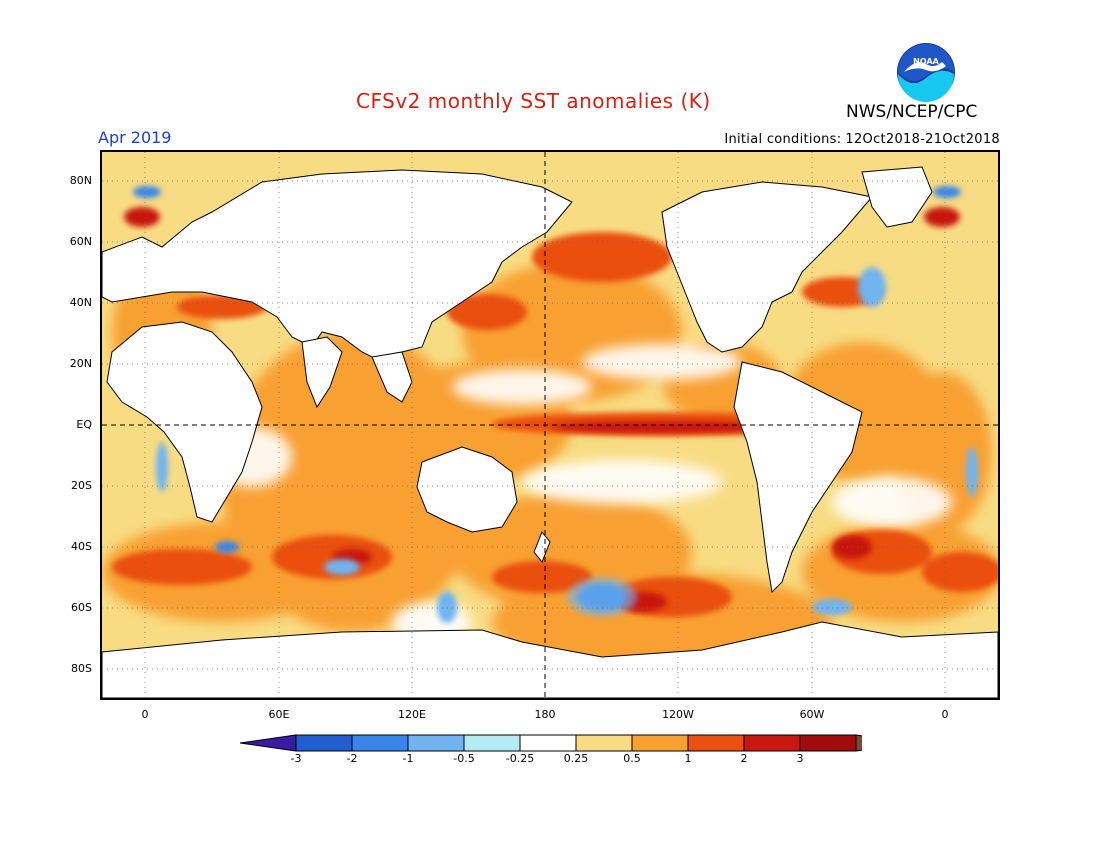 This screenshot has height=850, width=1100. Describe the element at coordinates (80, 363) in the screenshot. I see `lat-label: 20N` at that location.